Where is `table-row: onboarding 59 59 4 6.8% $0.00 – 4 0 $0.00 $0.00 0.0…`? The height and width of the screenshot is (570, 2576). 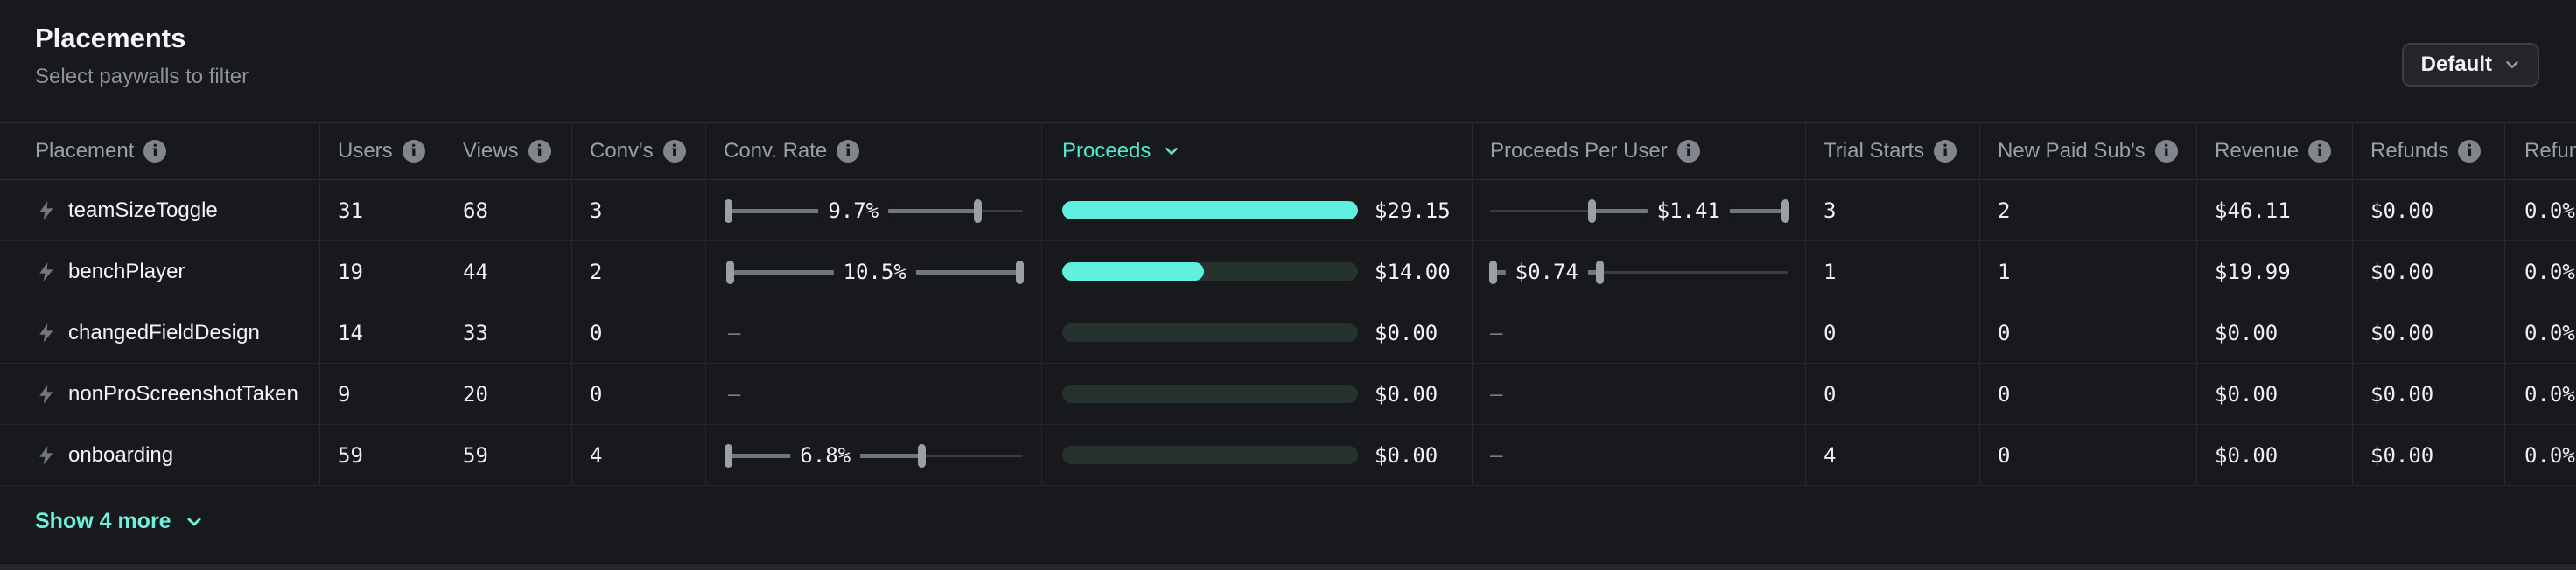
table-row: onboarding 59 59 4 6.8% $0.00 – 4 0 $0.00 $0.00 0.0… is located at coordinates (1288, 455).